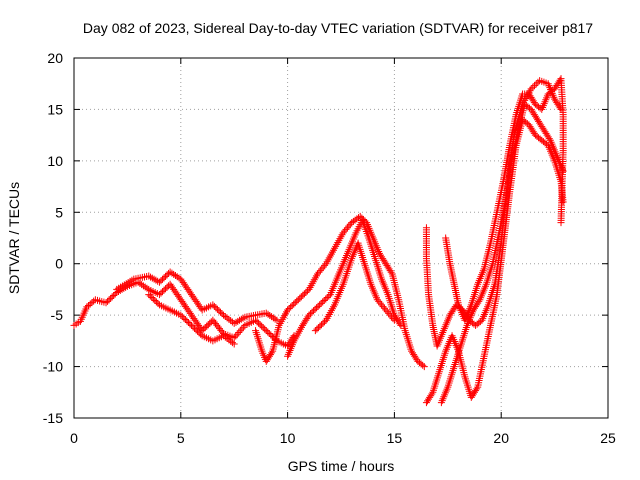 Image resolution: width=640 pixels, height=480 pixels. What do you see at coordinates (55, 109) in the screenshot?
I see `y-tick-label: 15` at bounding box center [55, 109].